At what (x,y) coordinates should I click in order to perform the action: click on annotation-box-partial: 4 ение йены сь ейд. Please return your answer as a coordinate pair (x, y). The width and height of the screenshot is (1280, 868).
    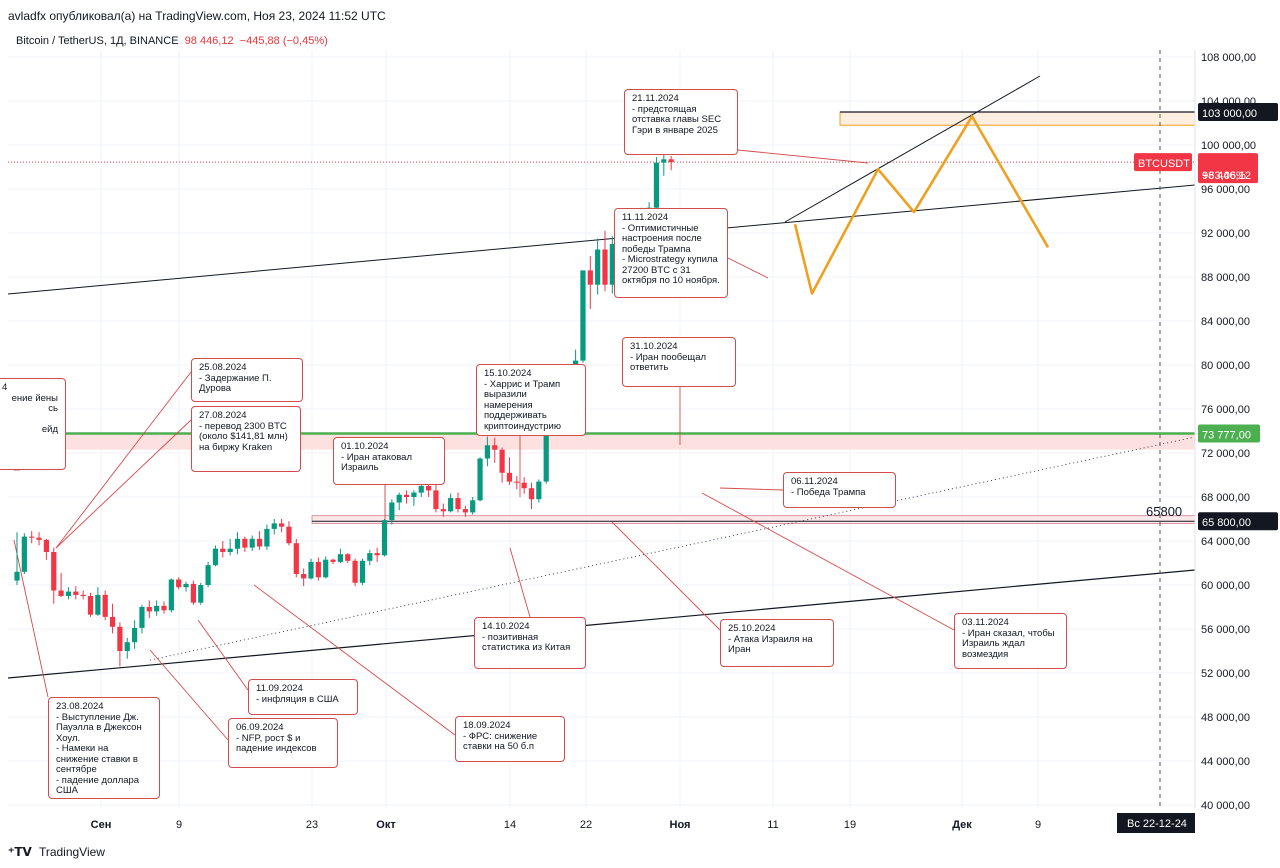
    Looking at the image, I should click on (33, 424).